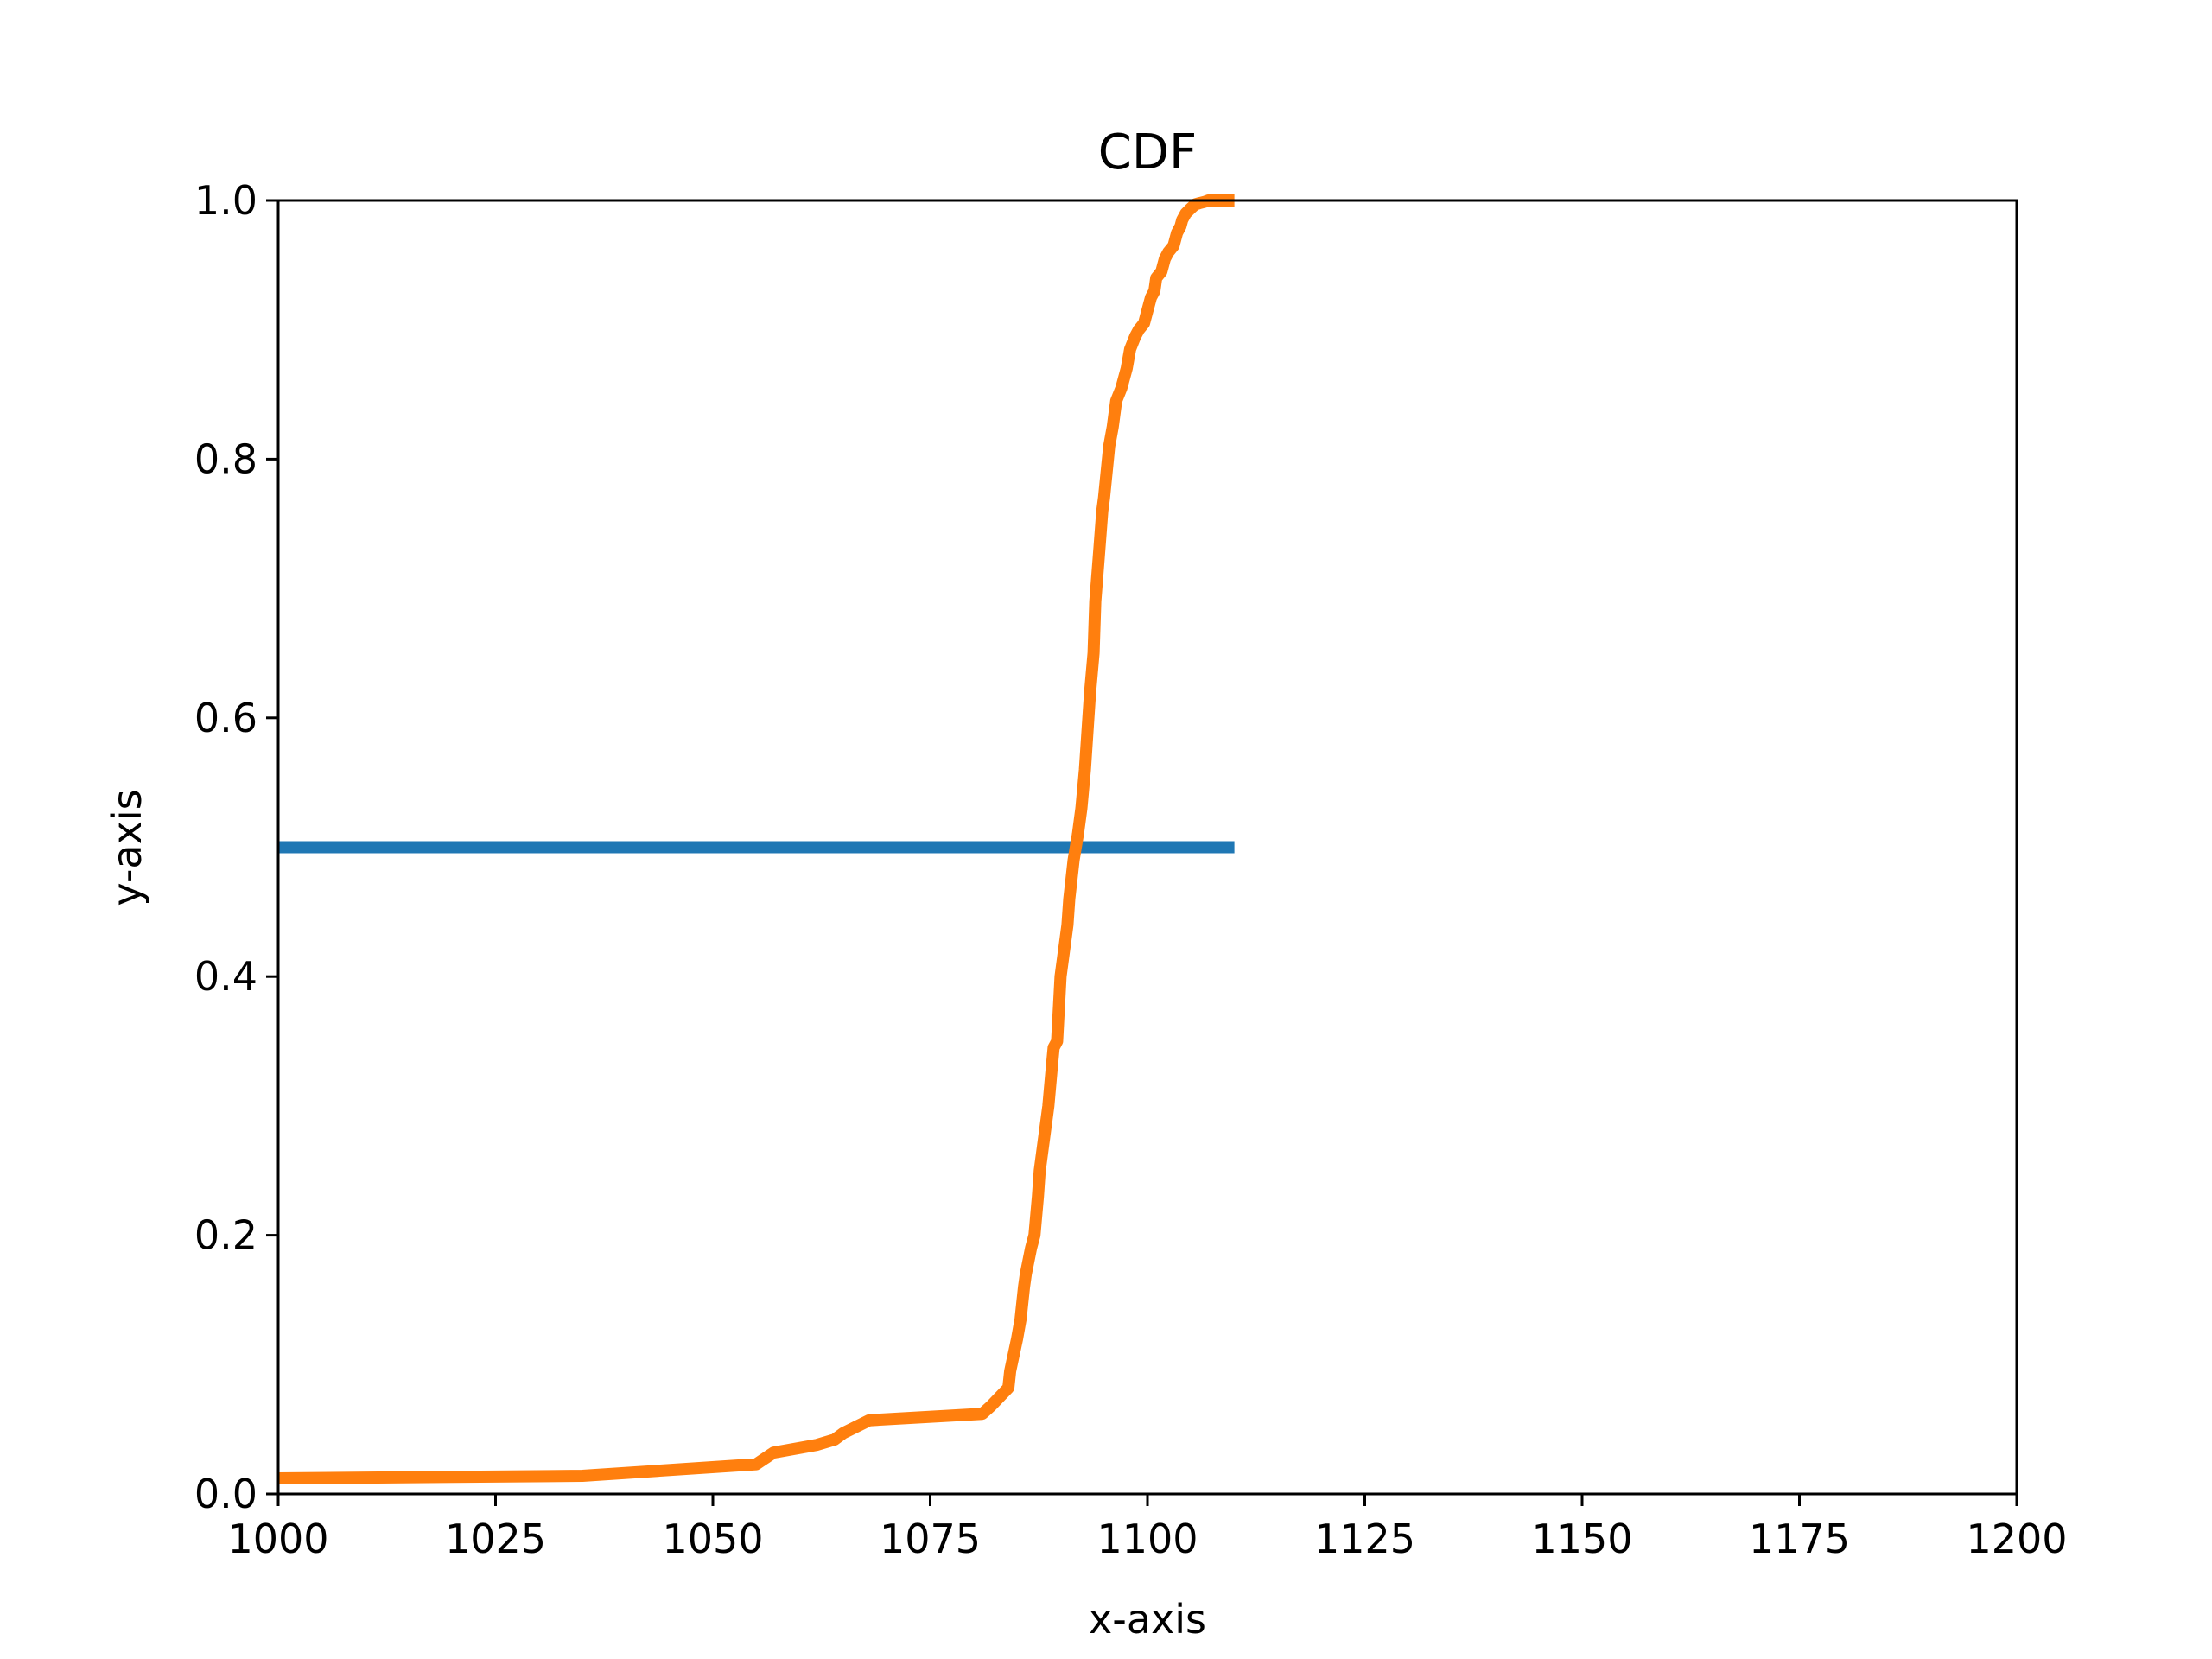  What do you see at coordinates (225, 718) in the screenshot?
I see `y-tick-label: 0.6` at bounding box center [225, 718].